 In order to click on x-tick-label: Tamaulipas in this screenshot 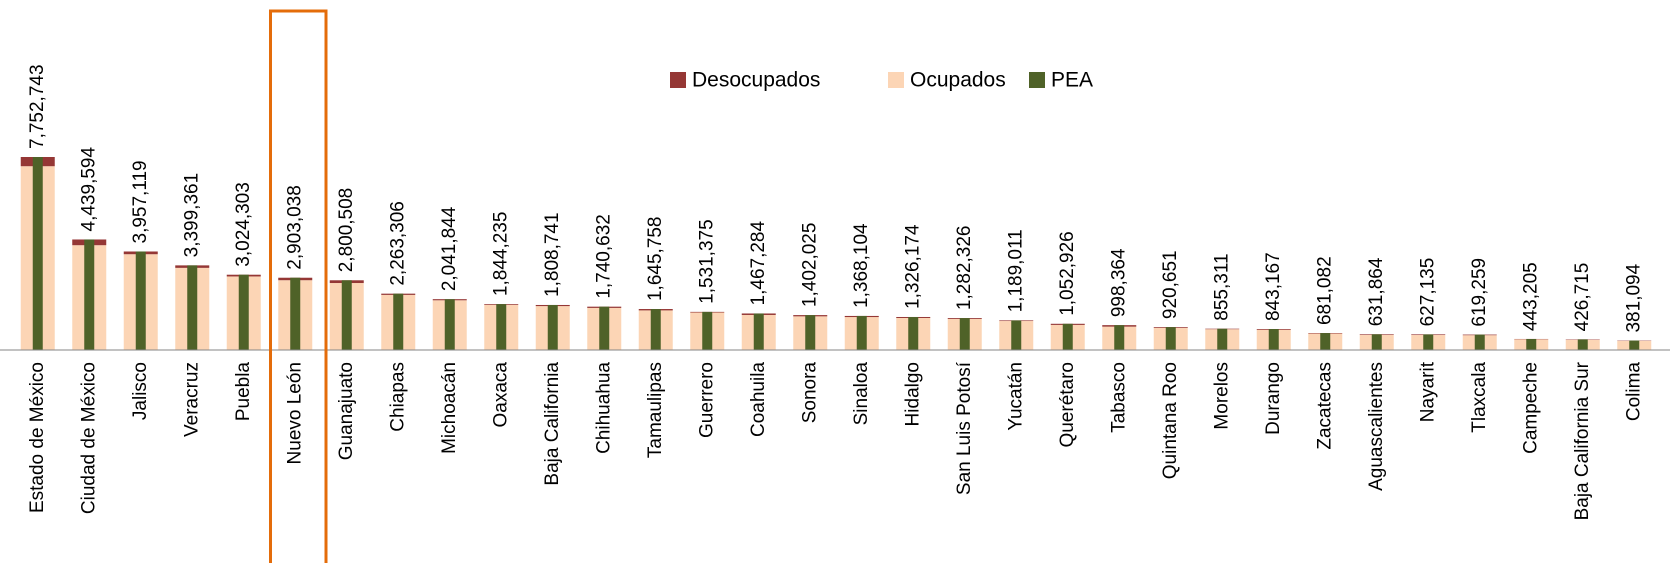, I will do `click(655, 410)`.